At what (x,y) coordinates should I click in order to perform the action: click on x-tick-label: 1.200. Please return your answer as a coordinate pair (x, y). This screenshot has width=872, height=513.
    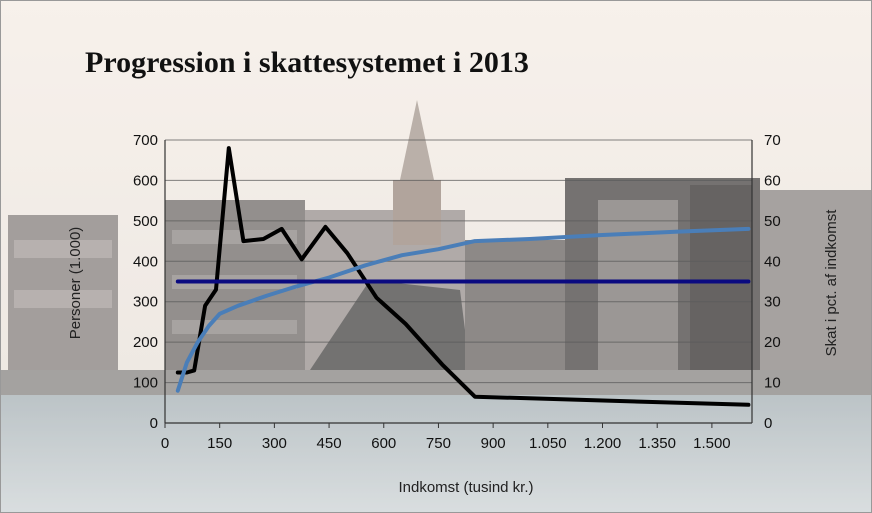
    Looking at the image, I should click on (603, 443).